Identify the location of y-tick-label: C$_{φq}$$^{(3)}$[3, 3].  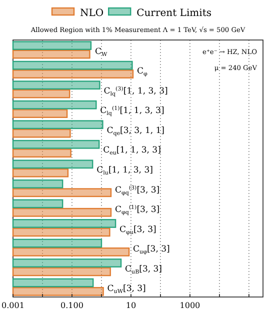
(137, 190).